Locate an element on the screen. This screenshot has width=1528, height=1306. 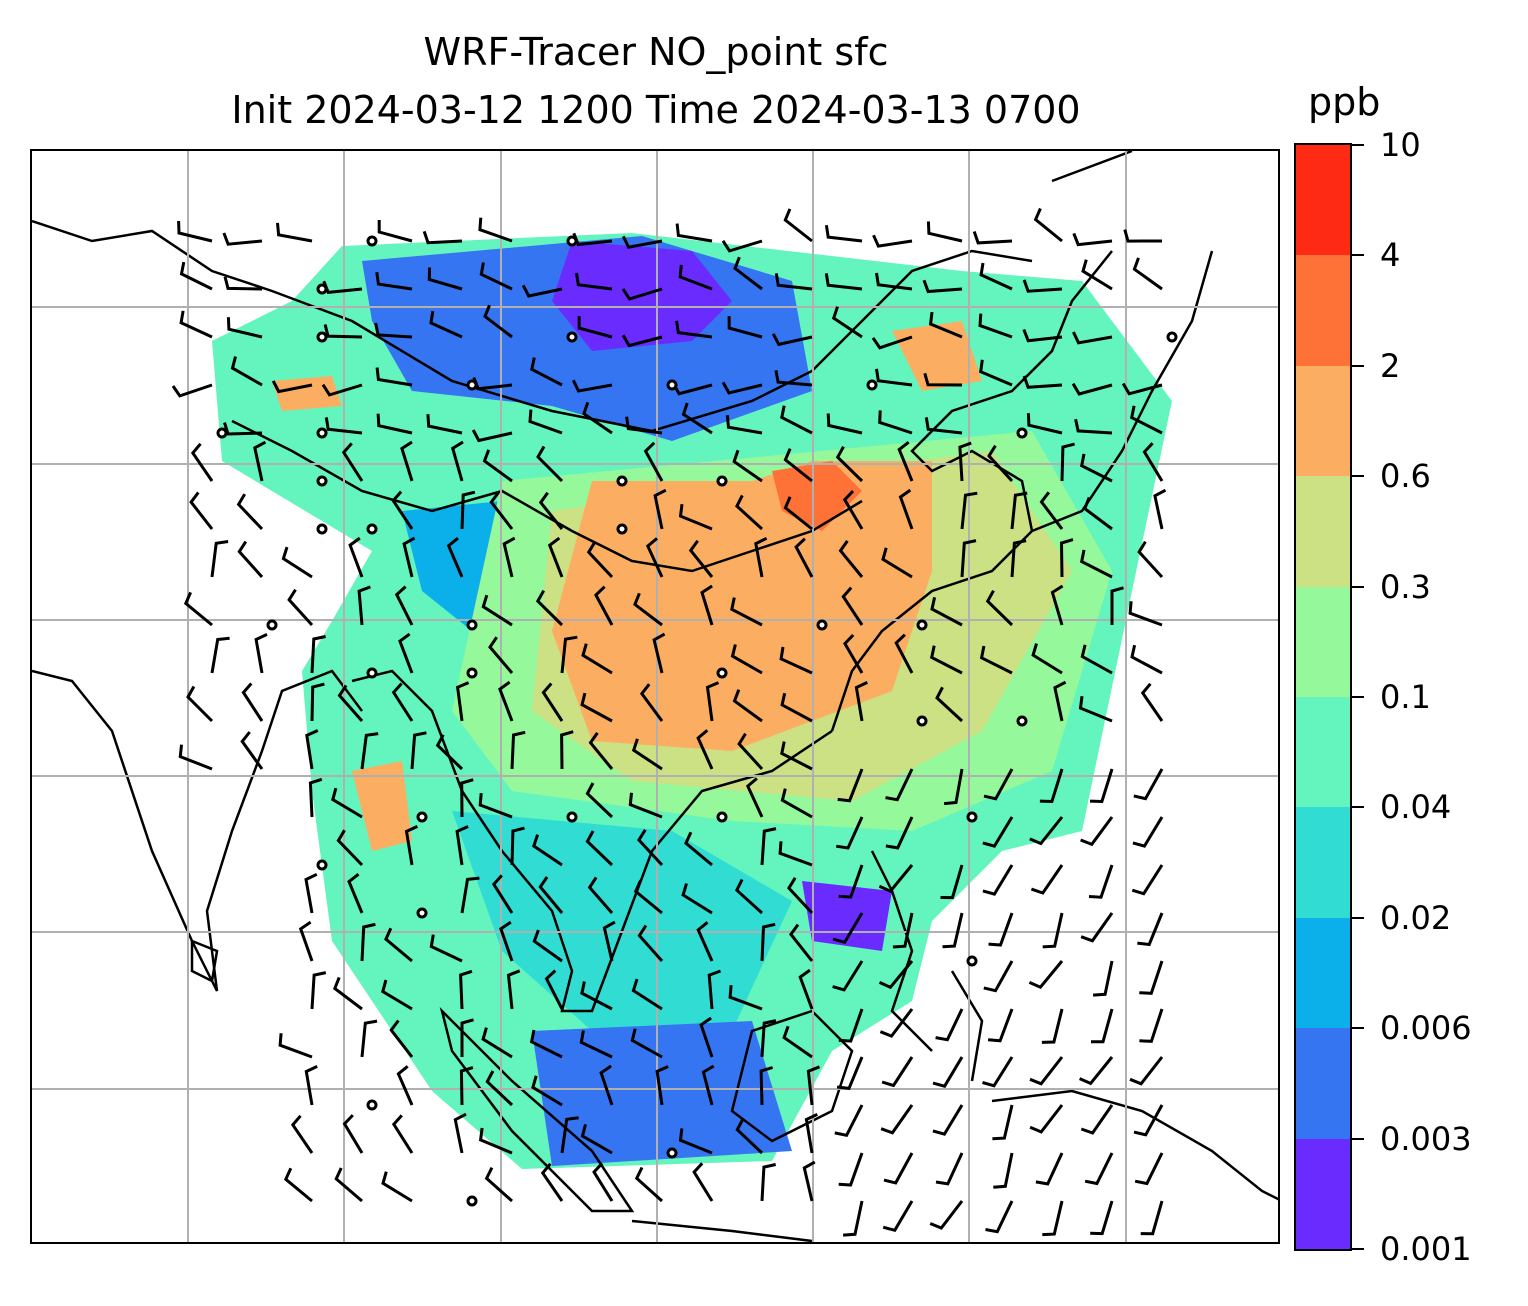
coastline-china is located at coordinates (971, 491).